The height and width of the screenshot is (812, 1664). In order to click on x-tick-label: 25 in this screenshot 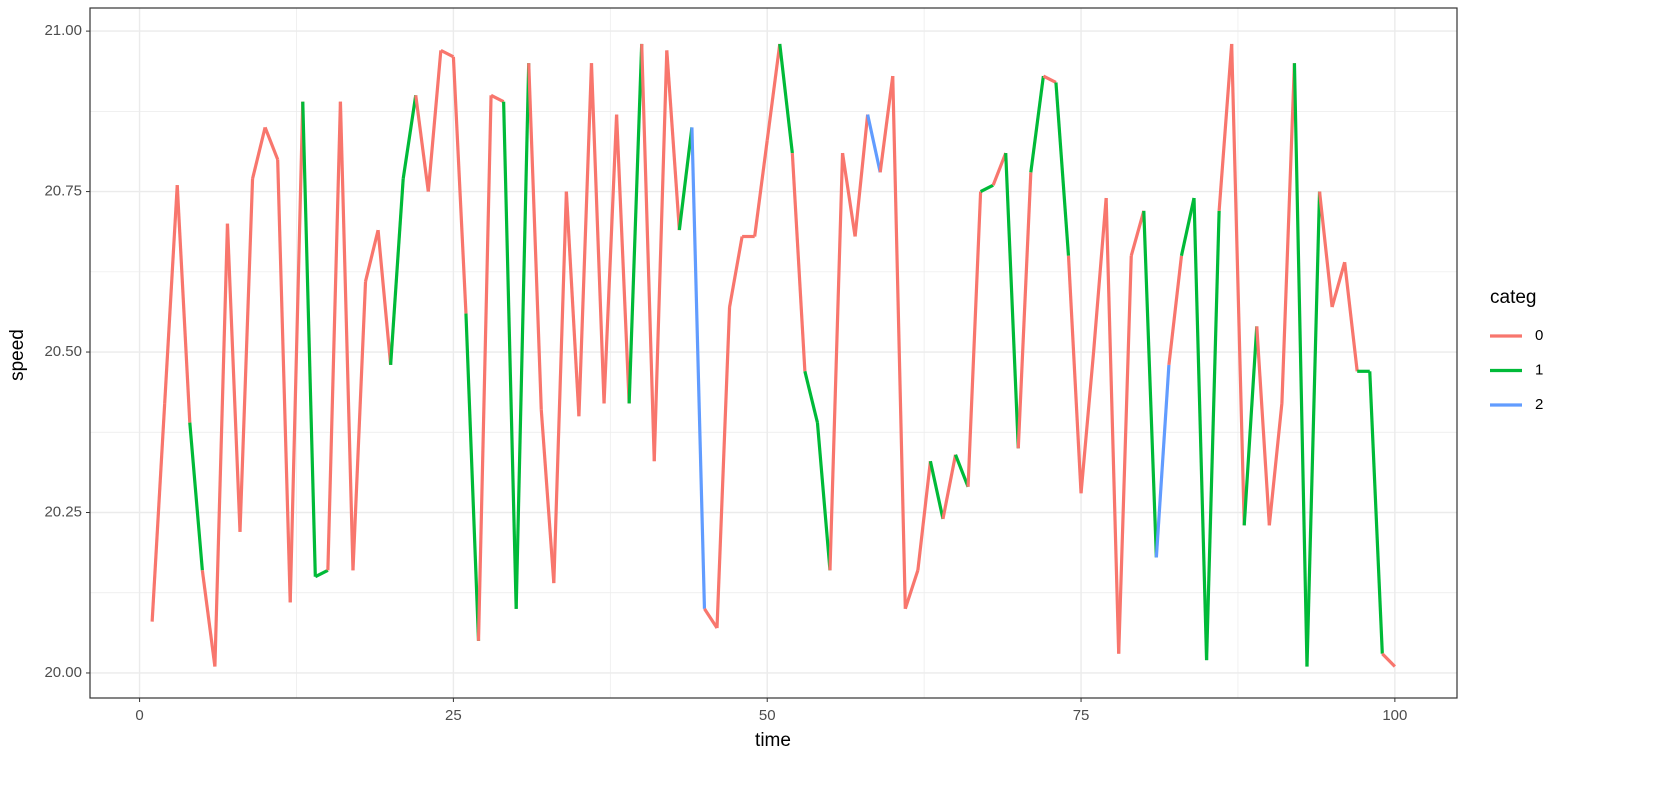, I will do `click(453, 715)`.